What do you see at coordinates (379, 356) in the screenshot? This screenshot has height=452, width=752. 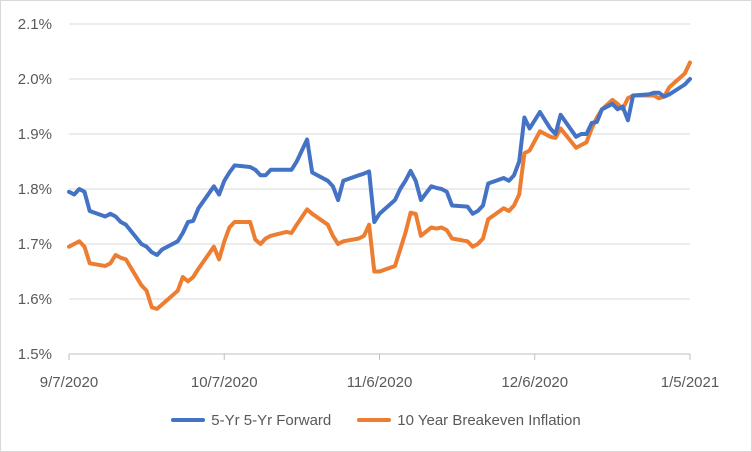 I see `axes` at bounding box center [379, 356].